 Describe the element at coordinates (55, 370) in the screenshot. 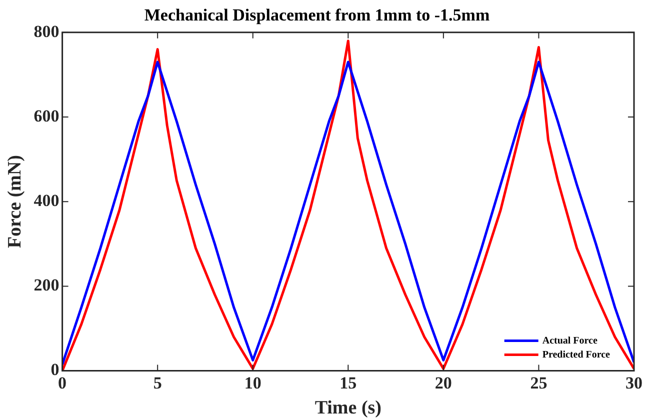

I see `y-tick-label: 0` at that location.